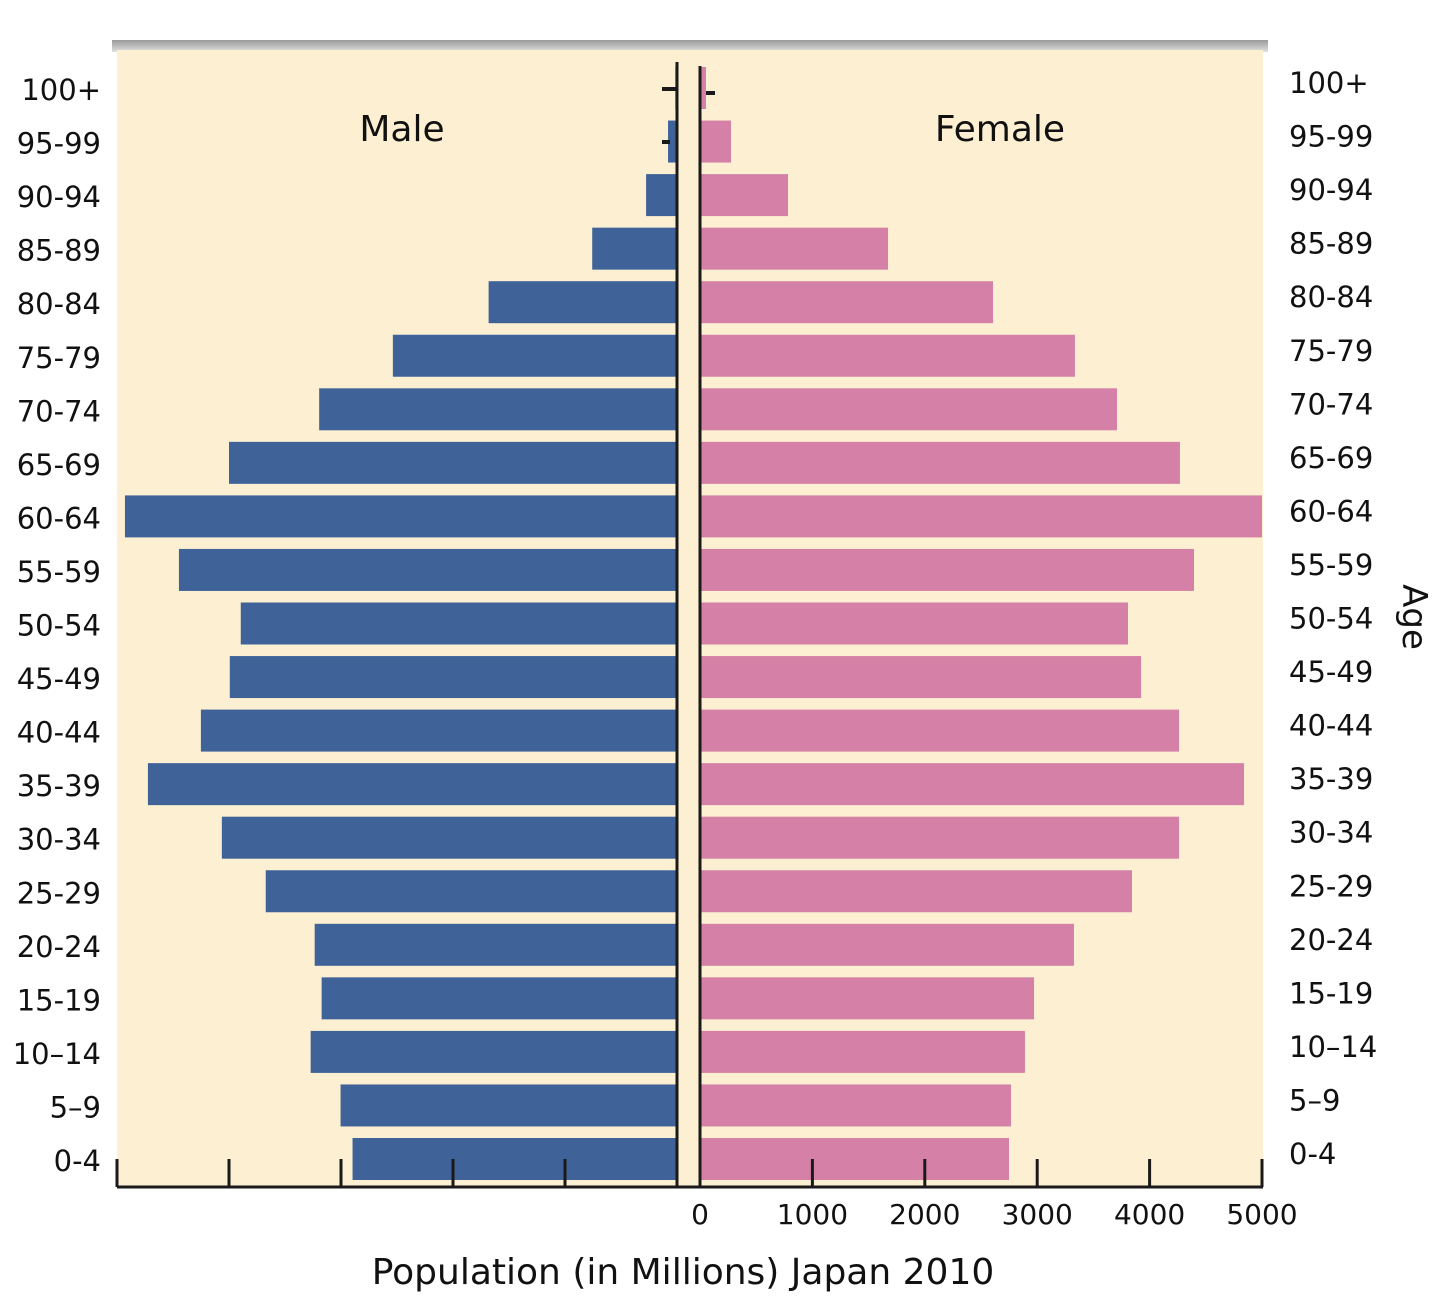 The height and width of the screenshot is (1302, 1442). I want to click on age-label-left: 70-74, so click(59, 411).